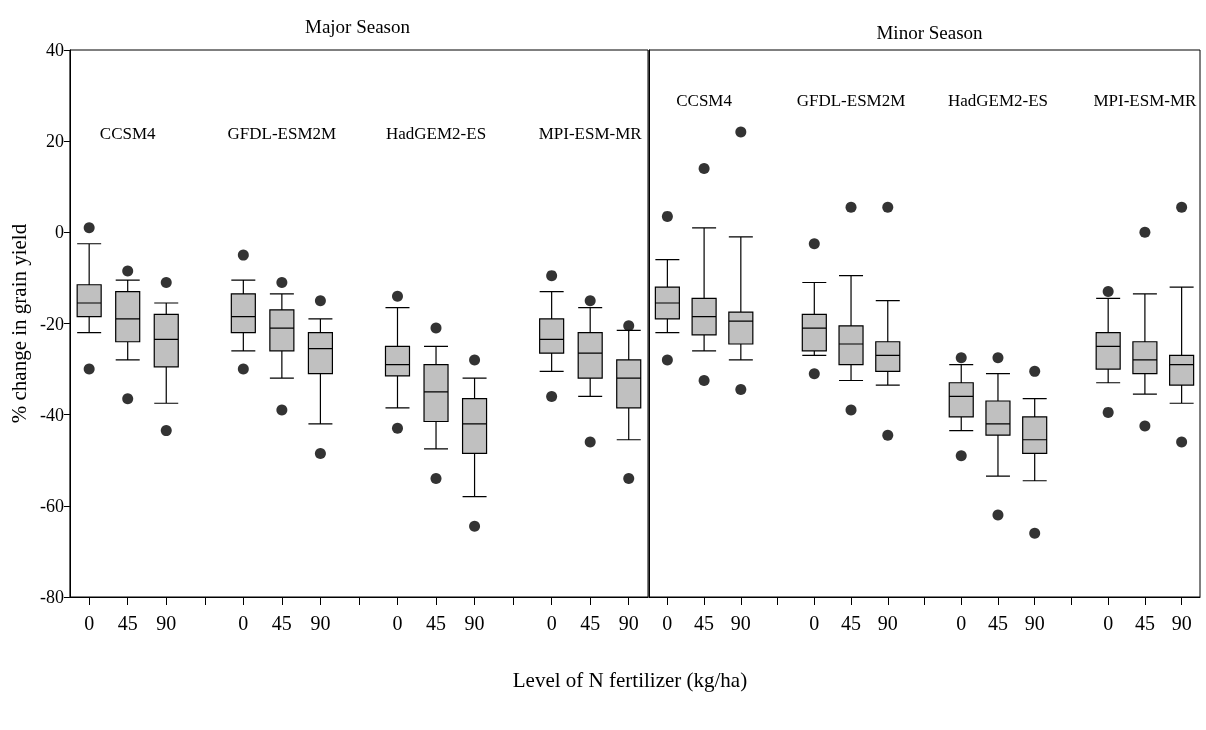 This screenshot has width=1206, height=730. I want to click on y-tick-label: -20, so click(51, 323).